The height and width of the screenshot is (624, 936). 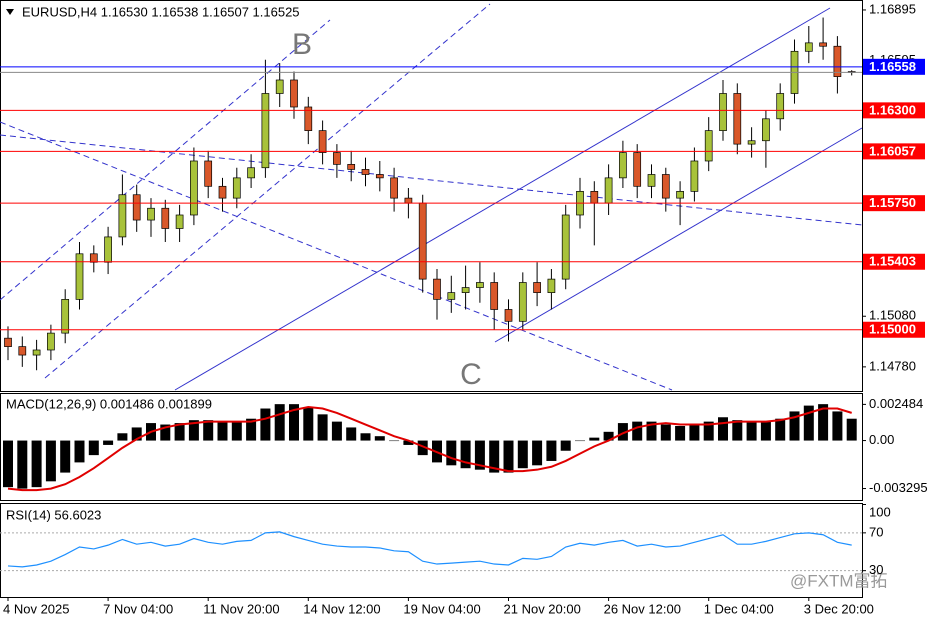 What do you see at coordinates (109, 403) in the screenshot?
I see `macd-title: MACD(12,26,9) 0.001486 0.001899` at bounding box center [109, 403].